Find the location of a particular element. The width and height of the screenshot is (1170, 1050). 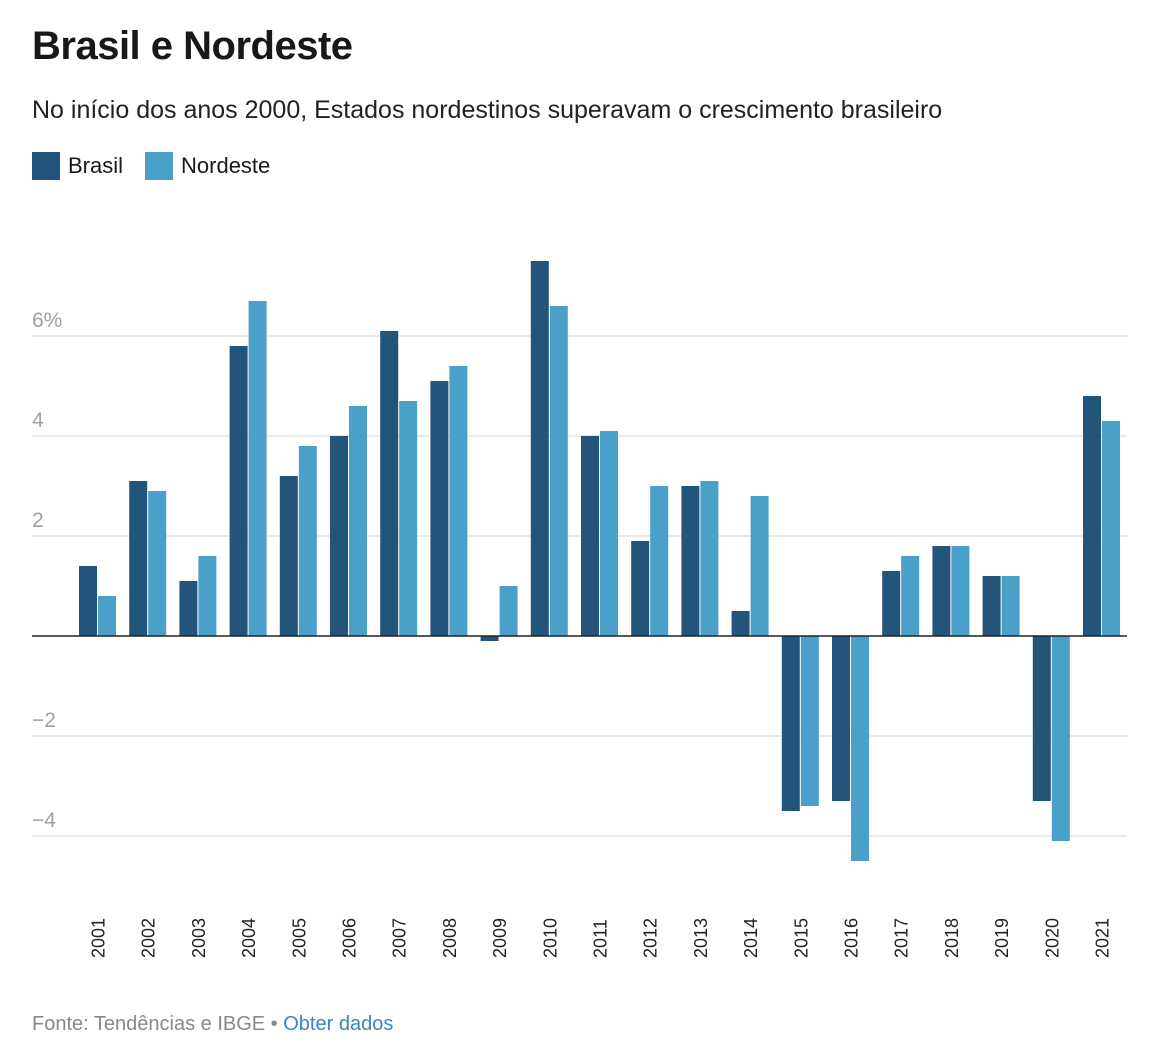

bar-brasil-2005 is located at coordinates (288, 556).